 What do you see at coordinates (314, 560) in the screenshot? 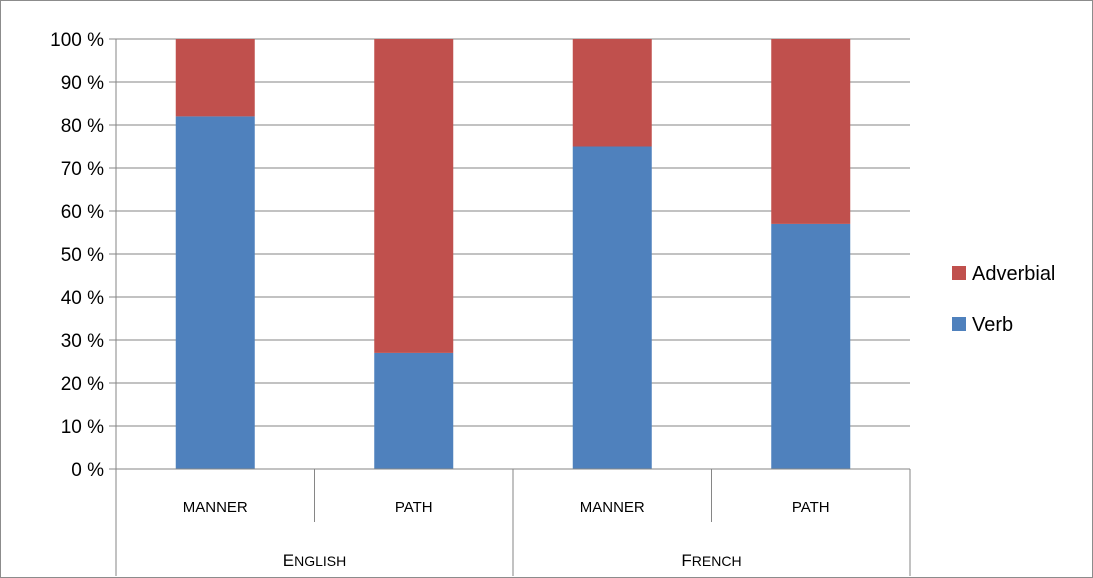
I see `x-group-label: ENGLISH` at bounding box center [314, 560].